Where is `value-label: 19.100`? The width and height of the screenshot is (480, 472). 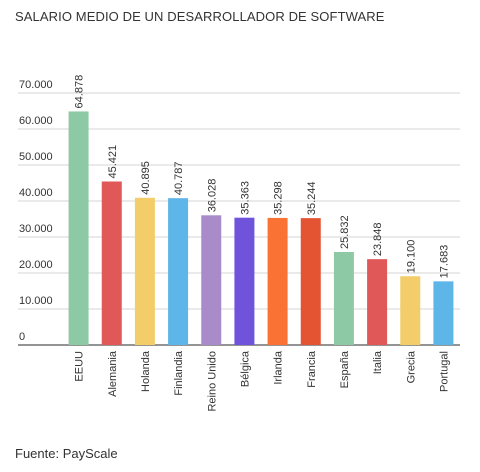 value-label: 19.100 is located at coordinates (411, 257).